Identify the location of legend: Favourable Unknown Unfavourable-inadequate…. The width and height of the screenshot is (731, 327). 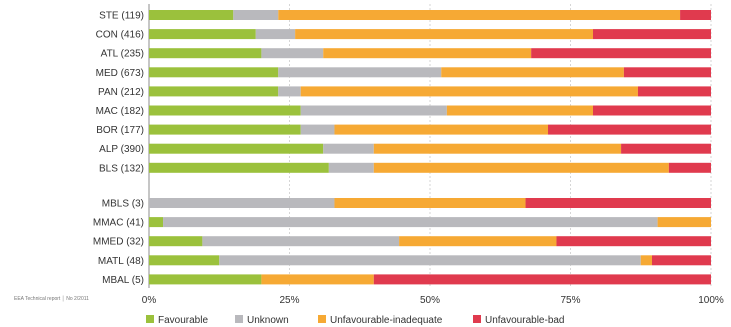
(355, 320).